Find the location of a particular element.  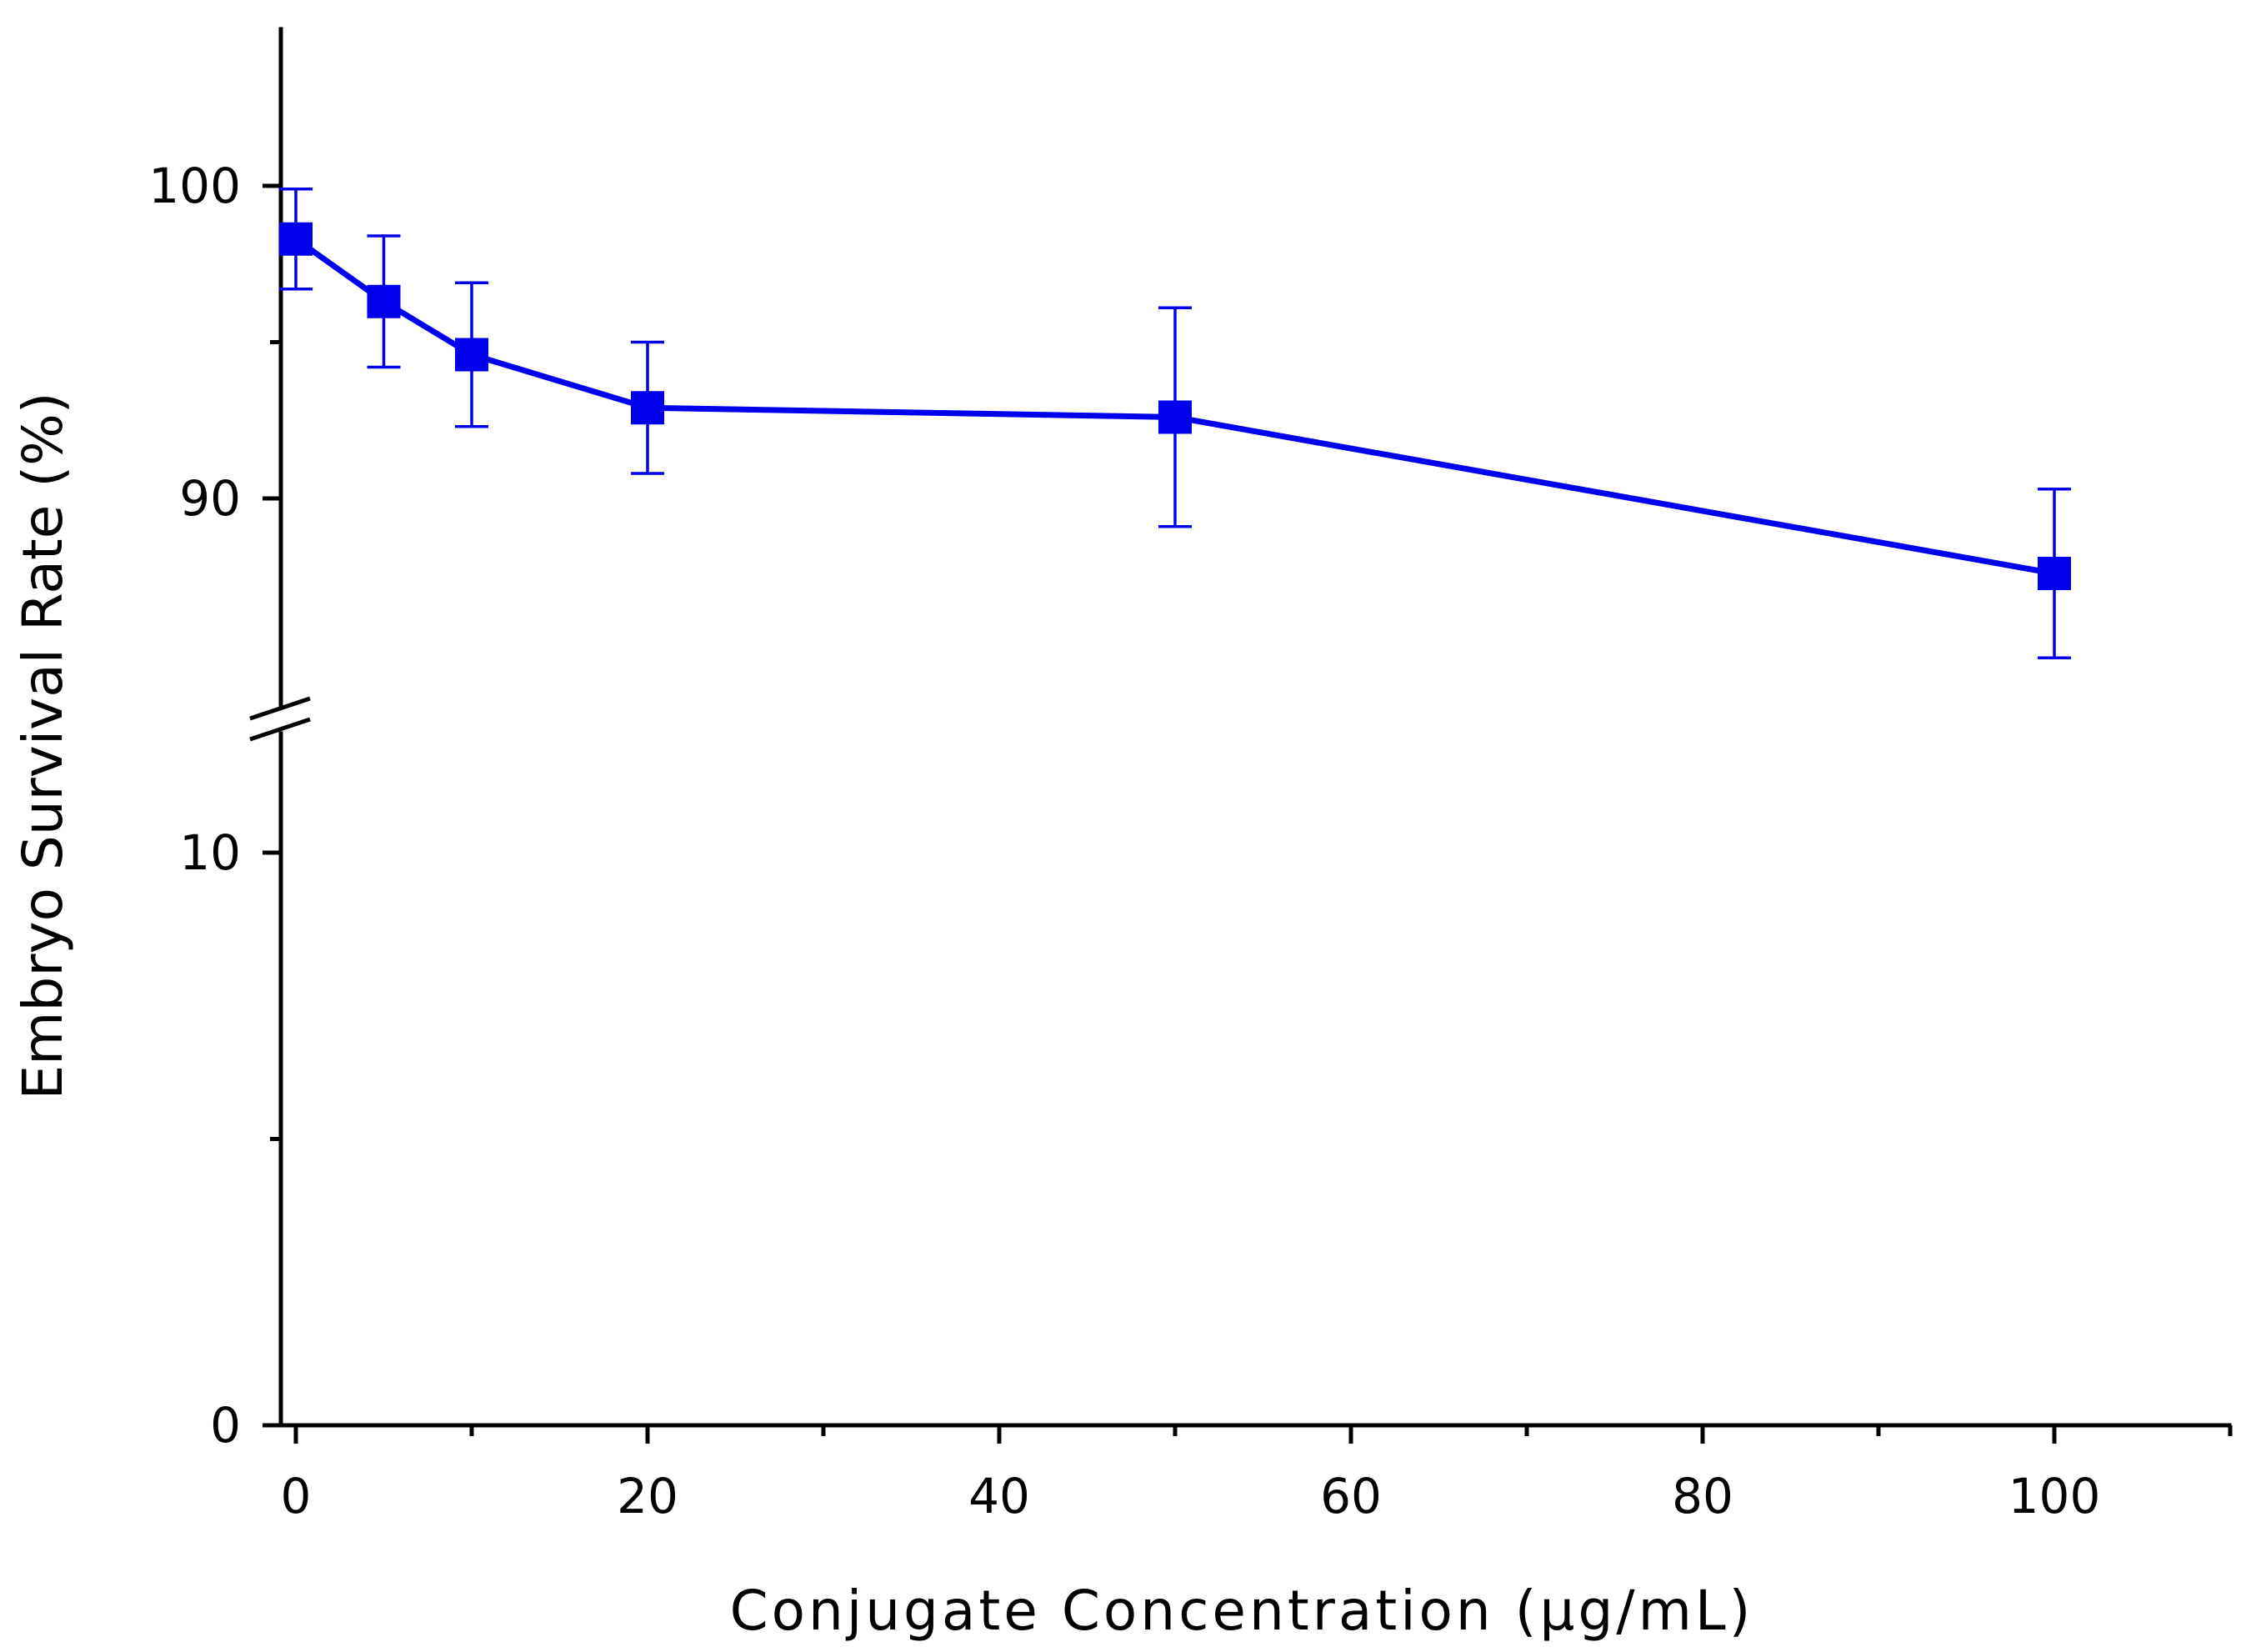

y-tick-label: 90 is located at coordinates (210, 498).